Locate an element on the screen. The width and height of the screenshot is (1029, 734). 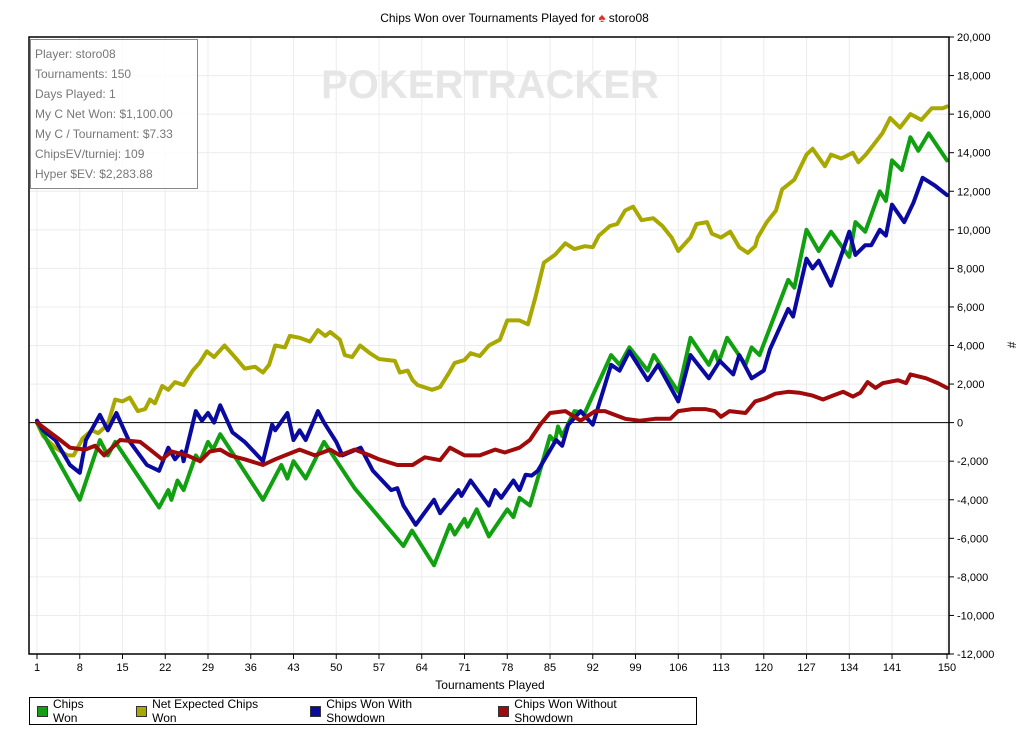
legend-item-net-expected: Net Expected Chips Won is located at coordinates (210, 711).